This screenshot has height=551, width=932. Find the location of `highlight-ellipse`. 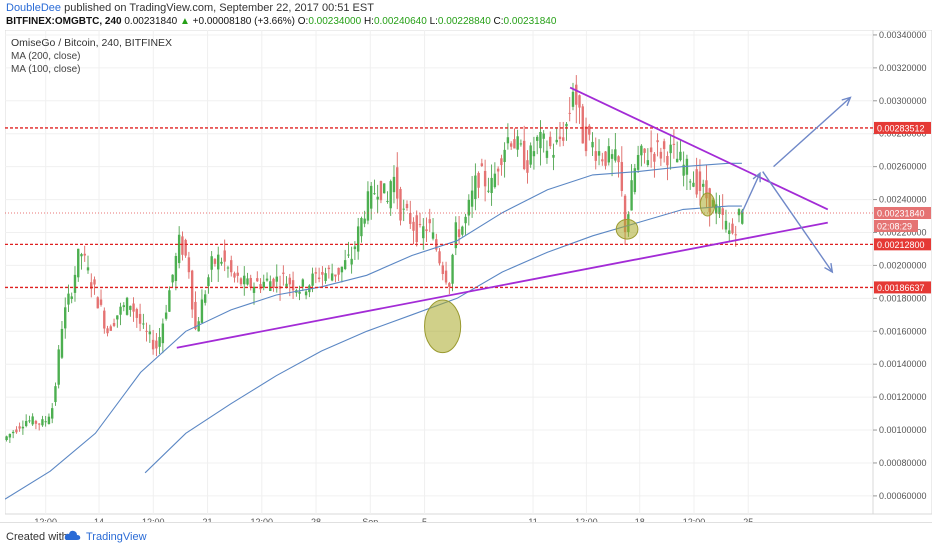

highlight-ellipse is located at coordinates (707, 204).